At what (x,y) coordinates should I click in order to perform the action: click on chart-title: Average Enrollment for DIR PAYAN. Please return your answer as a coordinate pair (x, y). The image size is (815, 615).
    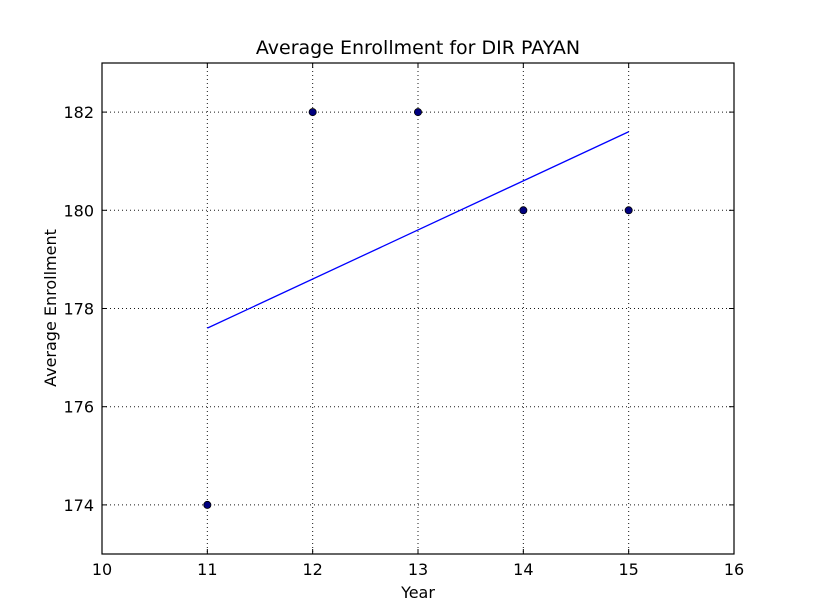
    Looking at the image, I should click on (418, 48).